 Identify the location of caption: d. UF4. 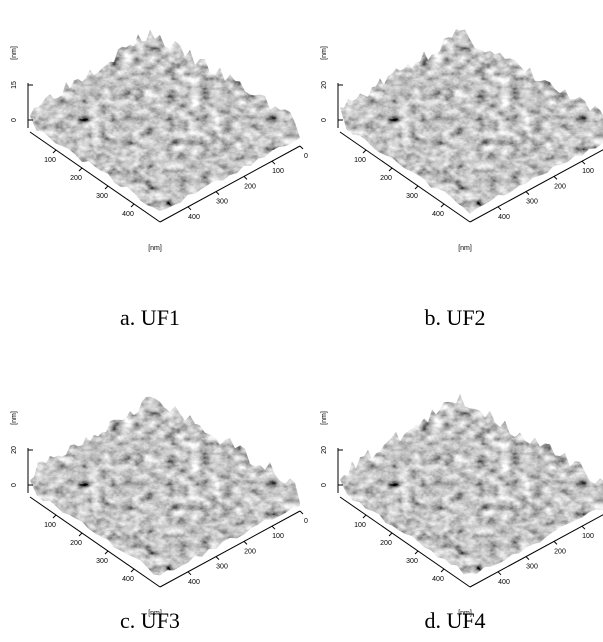
(454, 620).